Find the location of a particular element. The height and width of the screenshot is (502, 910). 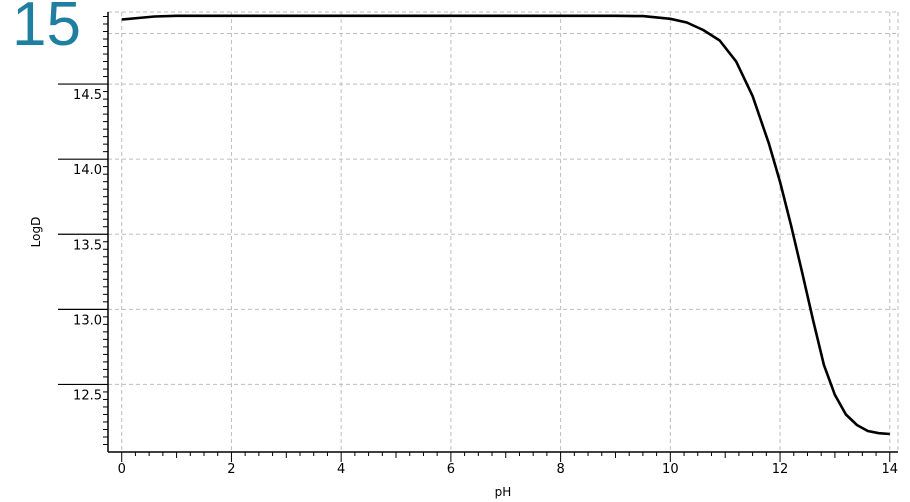

x-tick-label: 0 is located at coordinates (122, 469).